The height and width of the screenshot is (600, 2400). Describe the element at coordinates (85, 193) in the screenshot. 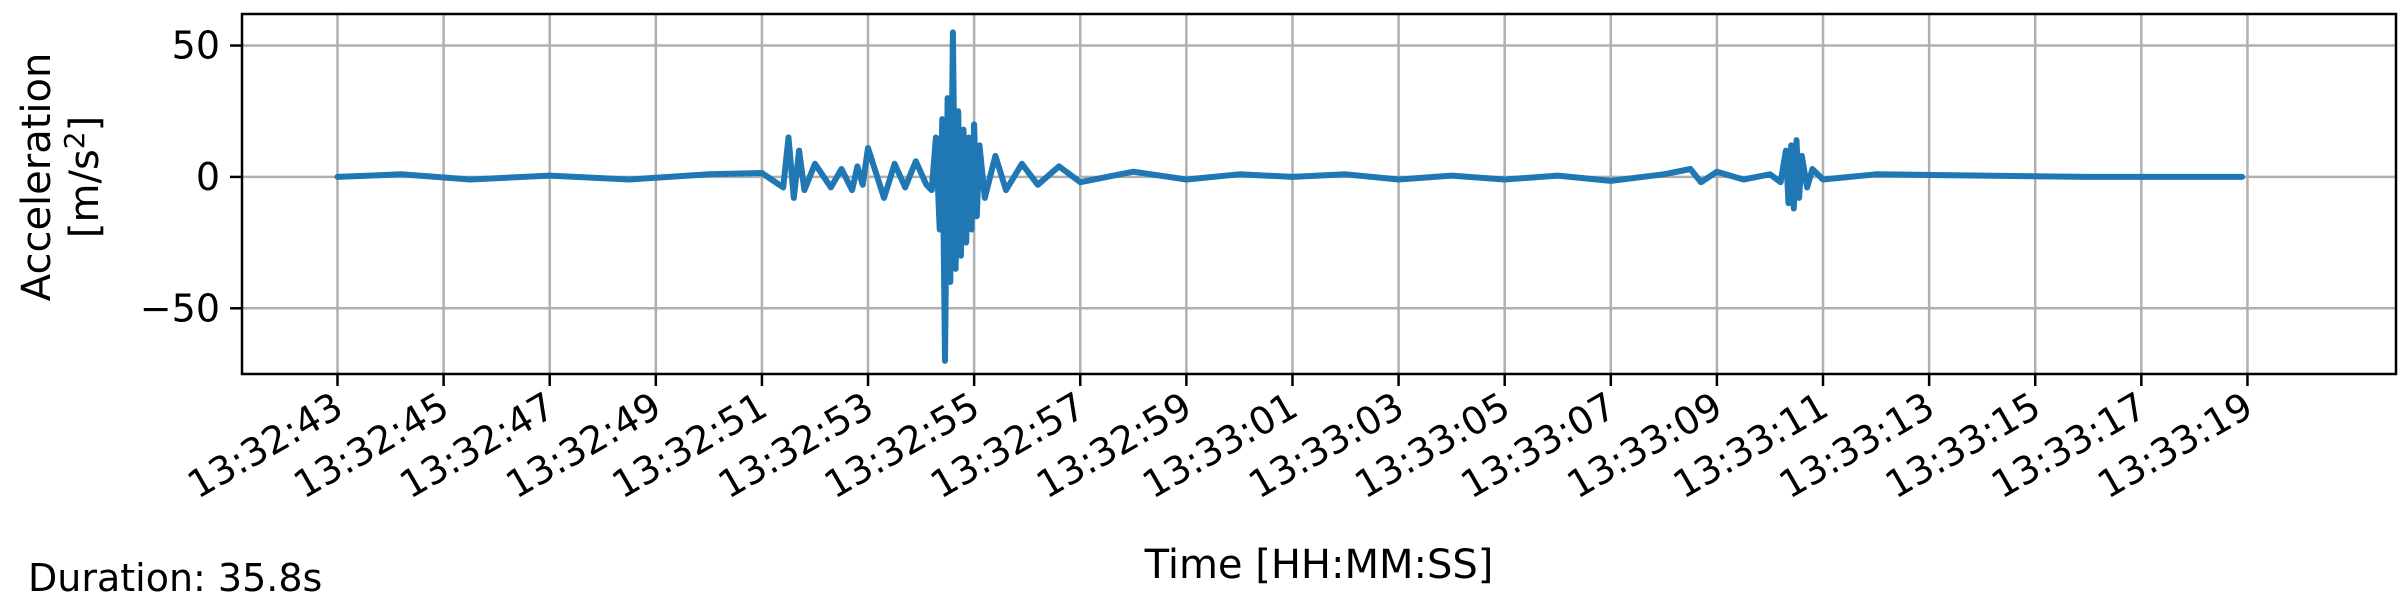

I see `units-open: [m/s` at that location.